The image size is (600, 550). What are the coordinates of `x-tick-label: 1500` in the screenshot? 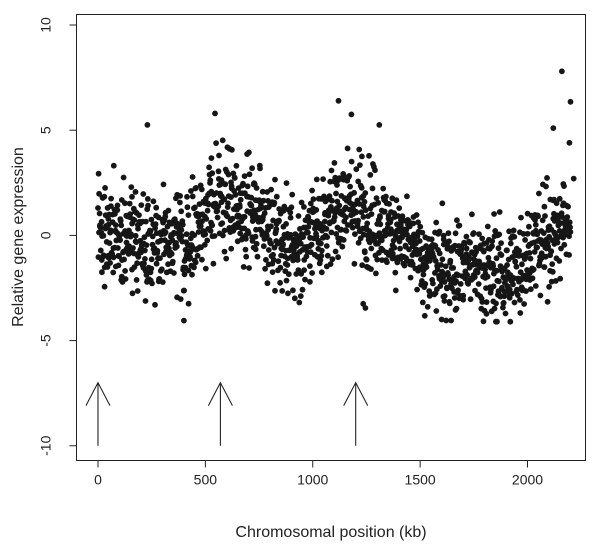 It's located at (420, 480).